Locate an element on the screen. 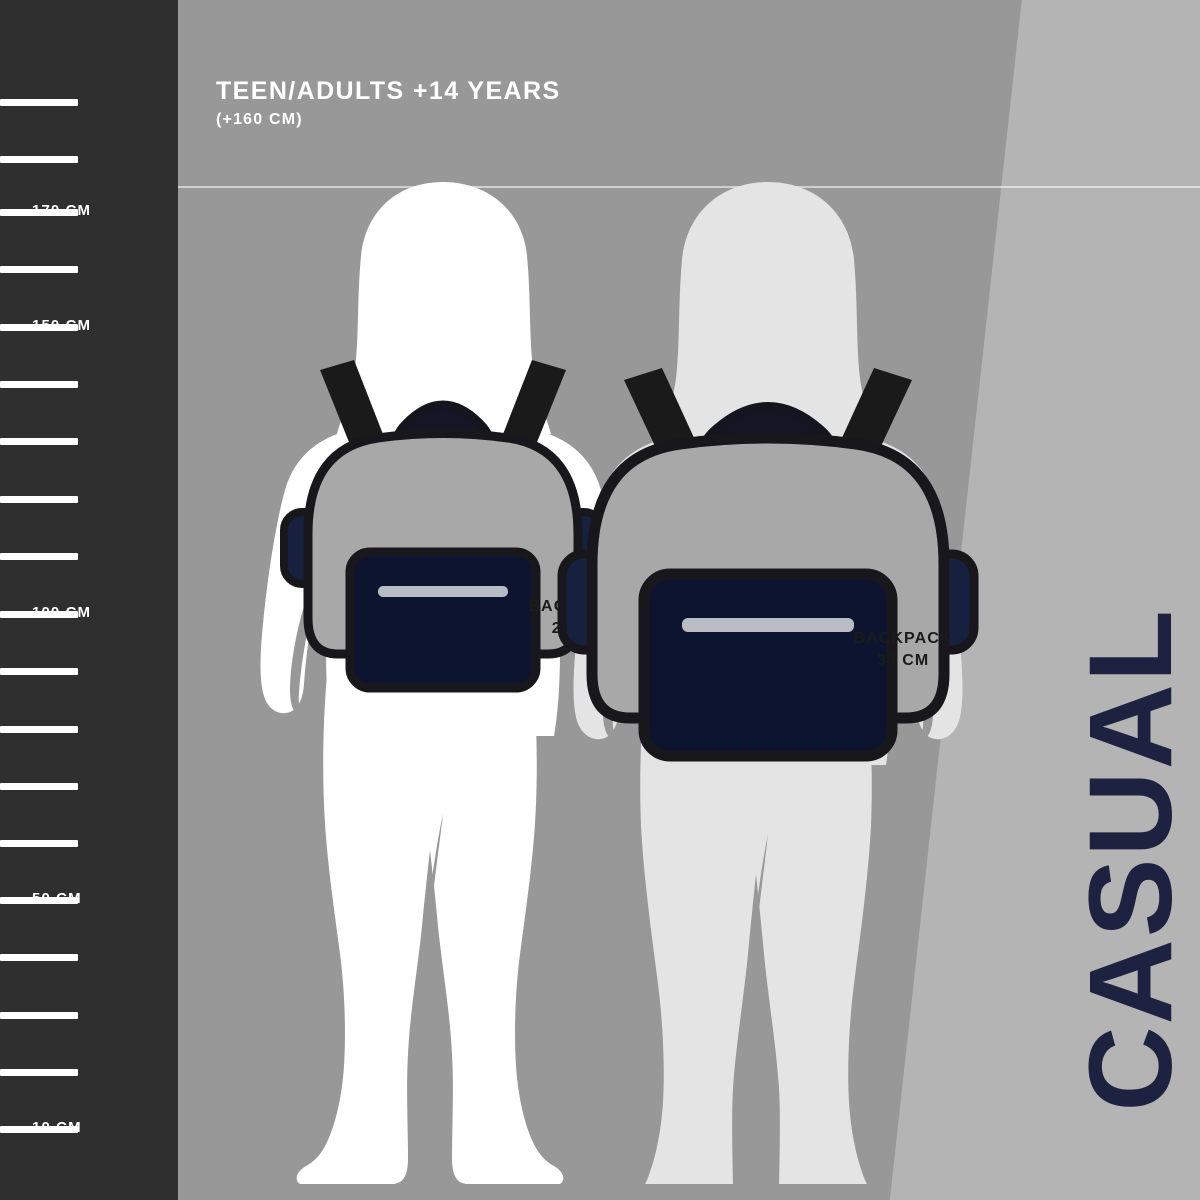 The width and height of the screenshot is (1200, 1200). height-guide-line is located at coordinates (689, 187).